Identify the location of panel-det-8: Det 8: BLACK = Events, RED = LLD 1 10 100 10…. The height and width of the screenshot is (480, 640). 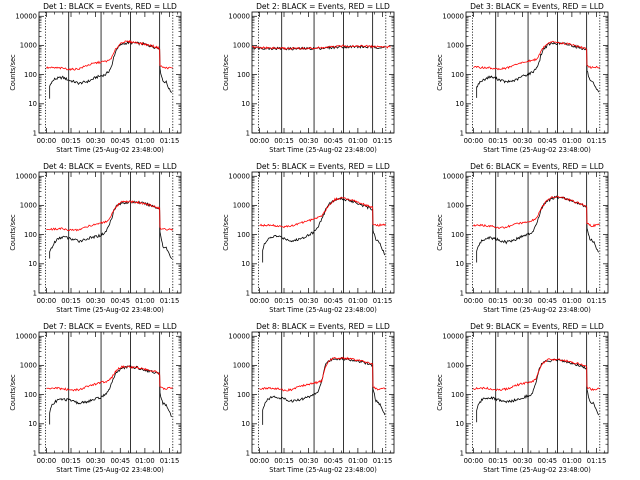
(308, 398).